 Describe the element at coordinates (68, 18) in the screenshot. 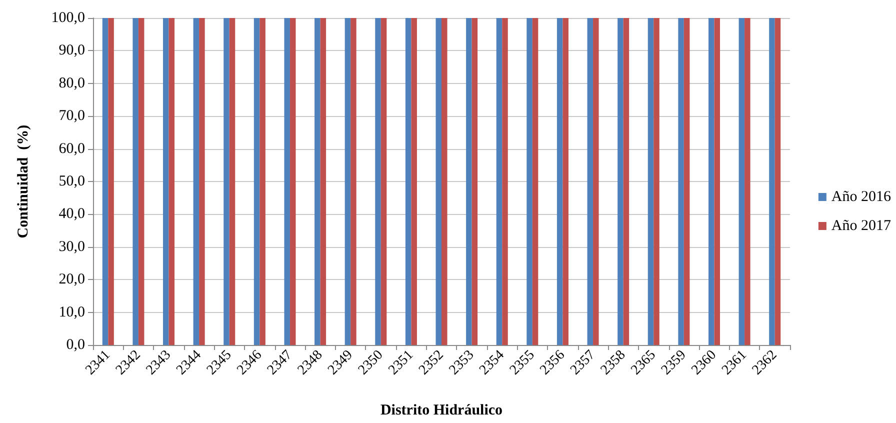

I see `y-tick-label: 100,0` at that location.